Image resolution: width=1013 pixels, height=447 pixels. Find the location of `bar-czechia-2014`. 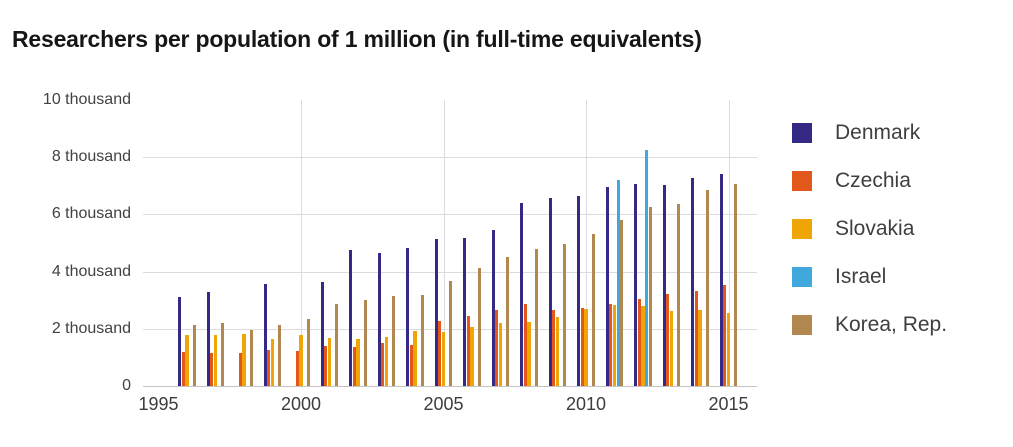

bar-czechia-2014 is located at coordinates (696, 338).